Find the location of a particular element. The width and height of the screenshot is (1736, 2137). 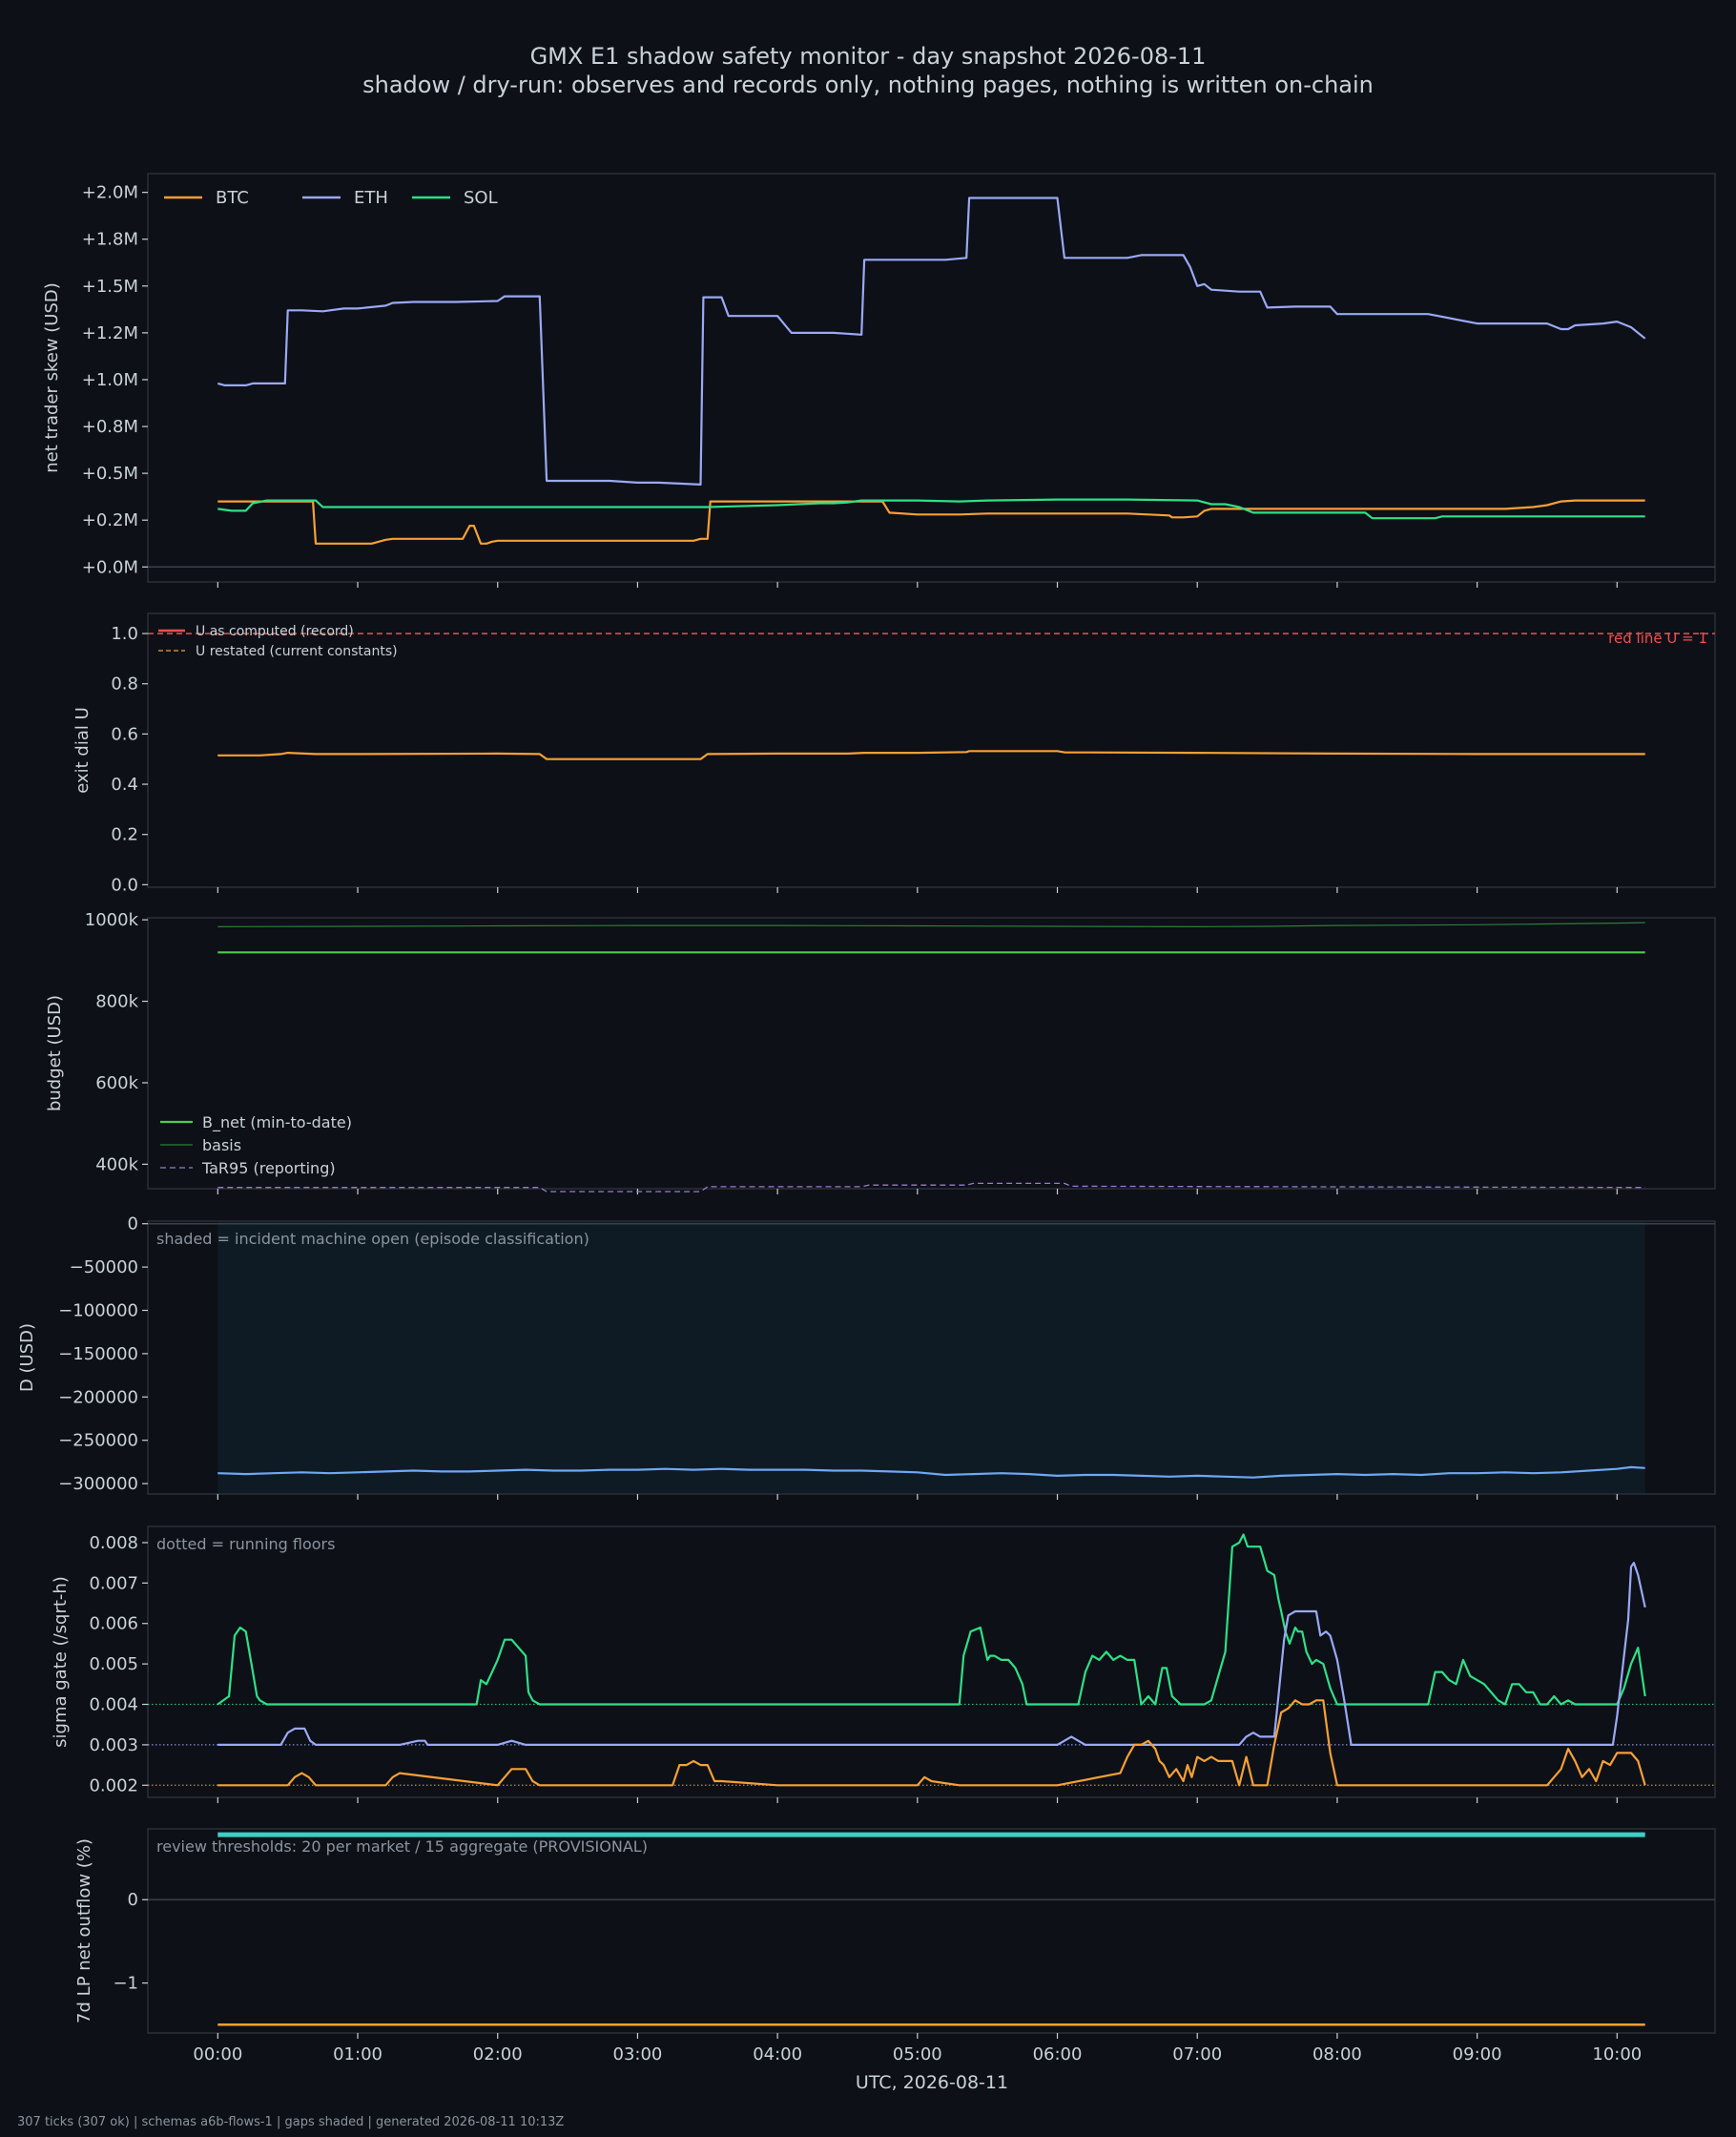

y-tick-label: 0.8 is located at coordinates (125, 684).